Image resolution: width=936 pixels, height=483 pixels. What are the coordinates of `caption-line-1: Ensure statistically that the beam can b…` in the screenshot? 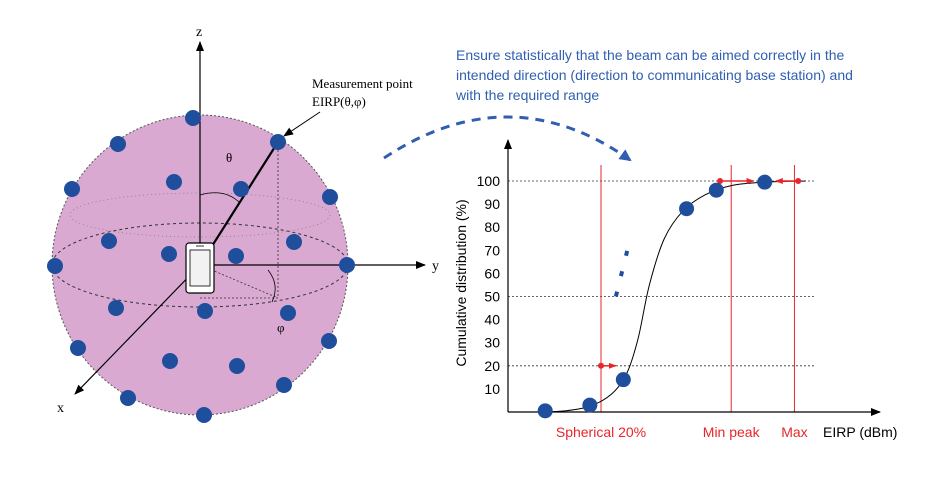 It's located at (650, 55).